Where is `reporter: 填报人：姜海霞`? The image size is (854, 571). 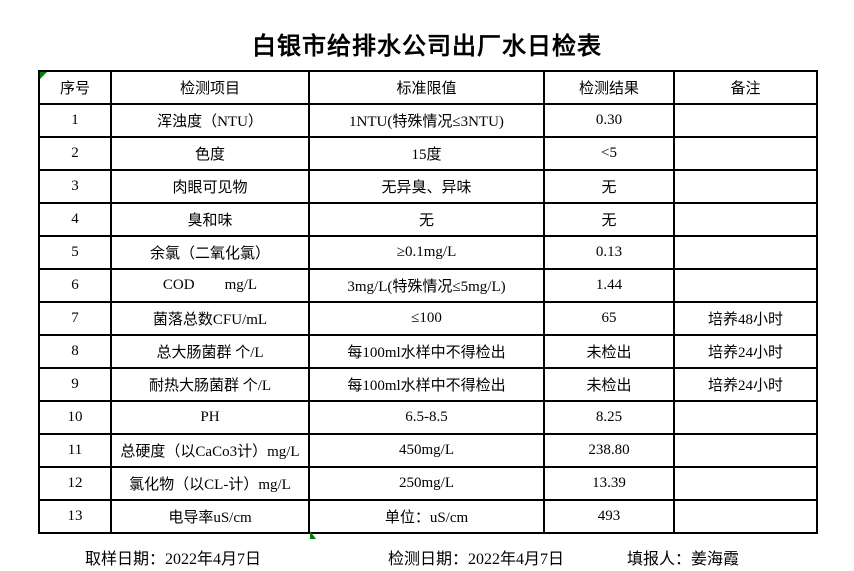 reporter: 填报人：姜海霞 is located at coordinates (683, 559).